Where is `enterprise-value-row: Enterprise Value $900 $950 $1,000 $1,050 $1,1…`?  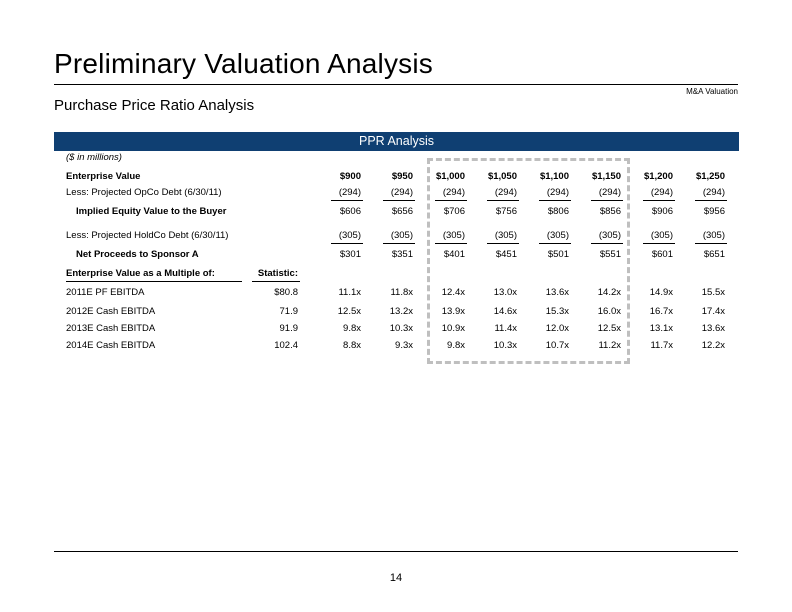
enterprise-value-row: Enterprise Value $900 $950 $1,000 $1,050 $1,1… is located at coordinates (396, 177).